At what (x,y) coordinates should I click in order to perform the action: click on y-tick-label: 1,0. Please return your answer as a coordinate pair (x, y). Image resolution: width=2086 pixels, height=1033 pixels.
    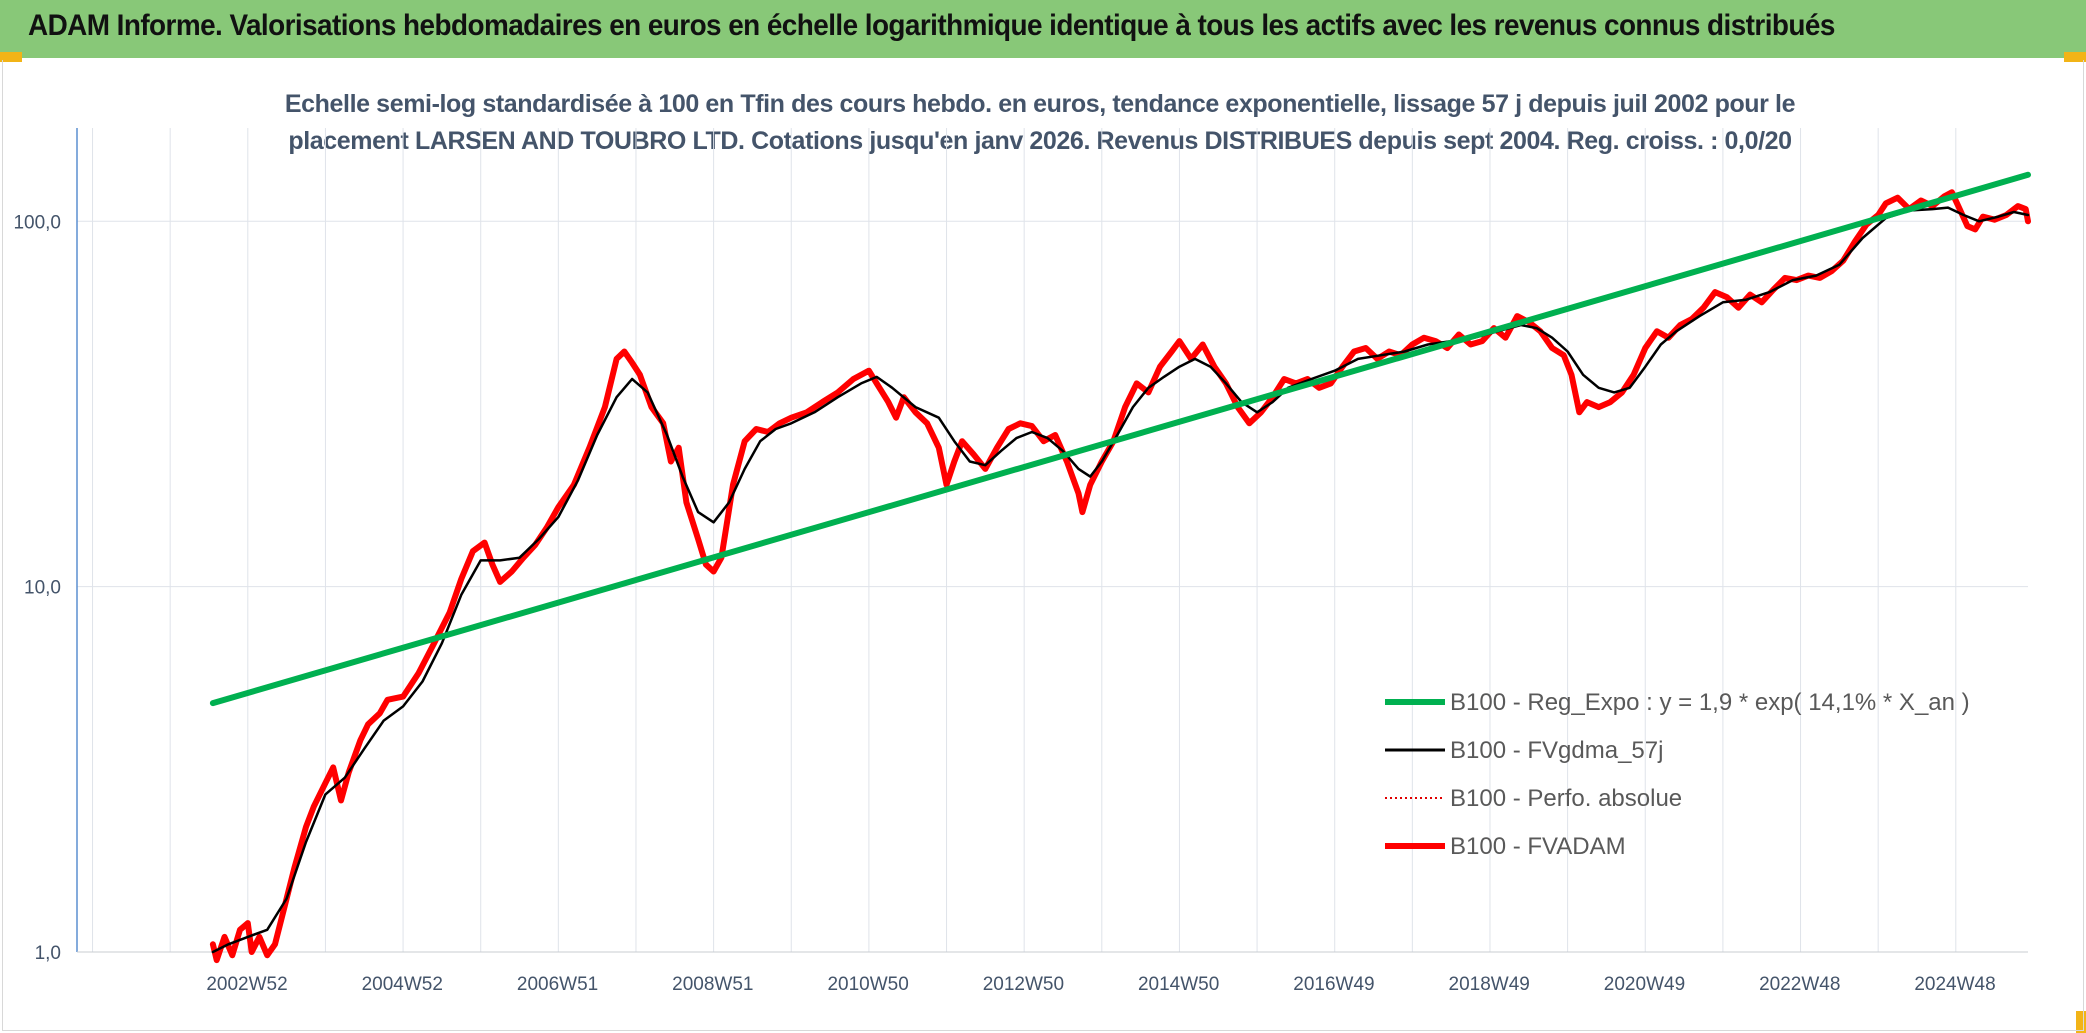
    Looking at the image, I should click on (48, 953).